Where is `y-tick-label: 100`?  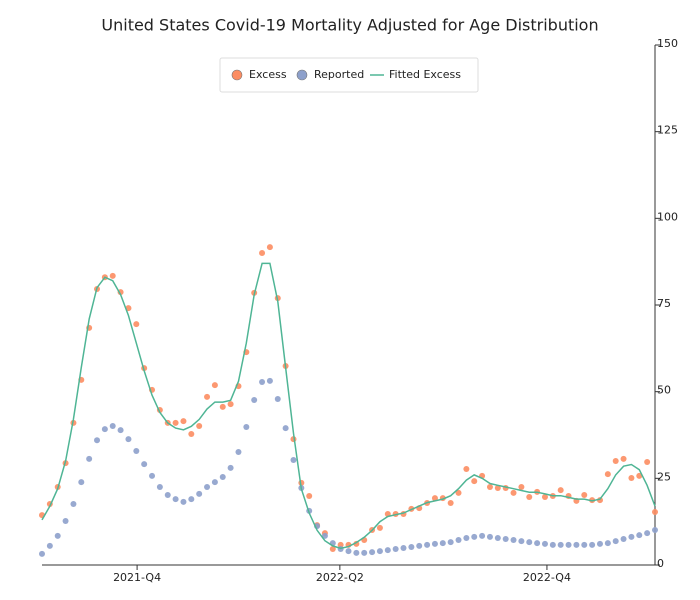 y-tick-label: 100 is located at coordinates (667, 216).